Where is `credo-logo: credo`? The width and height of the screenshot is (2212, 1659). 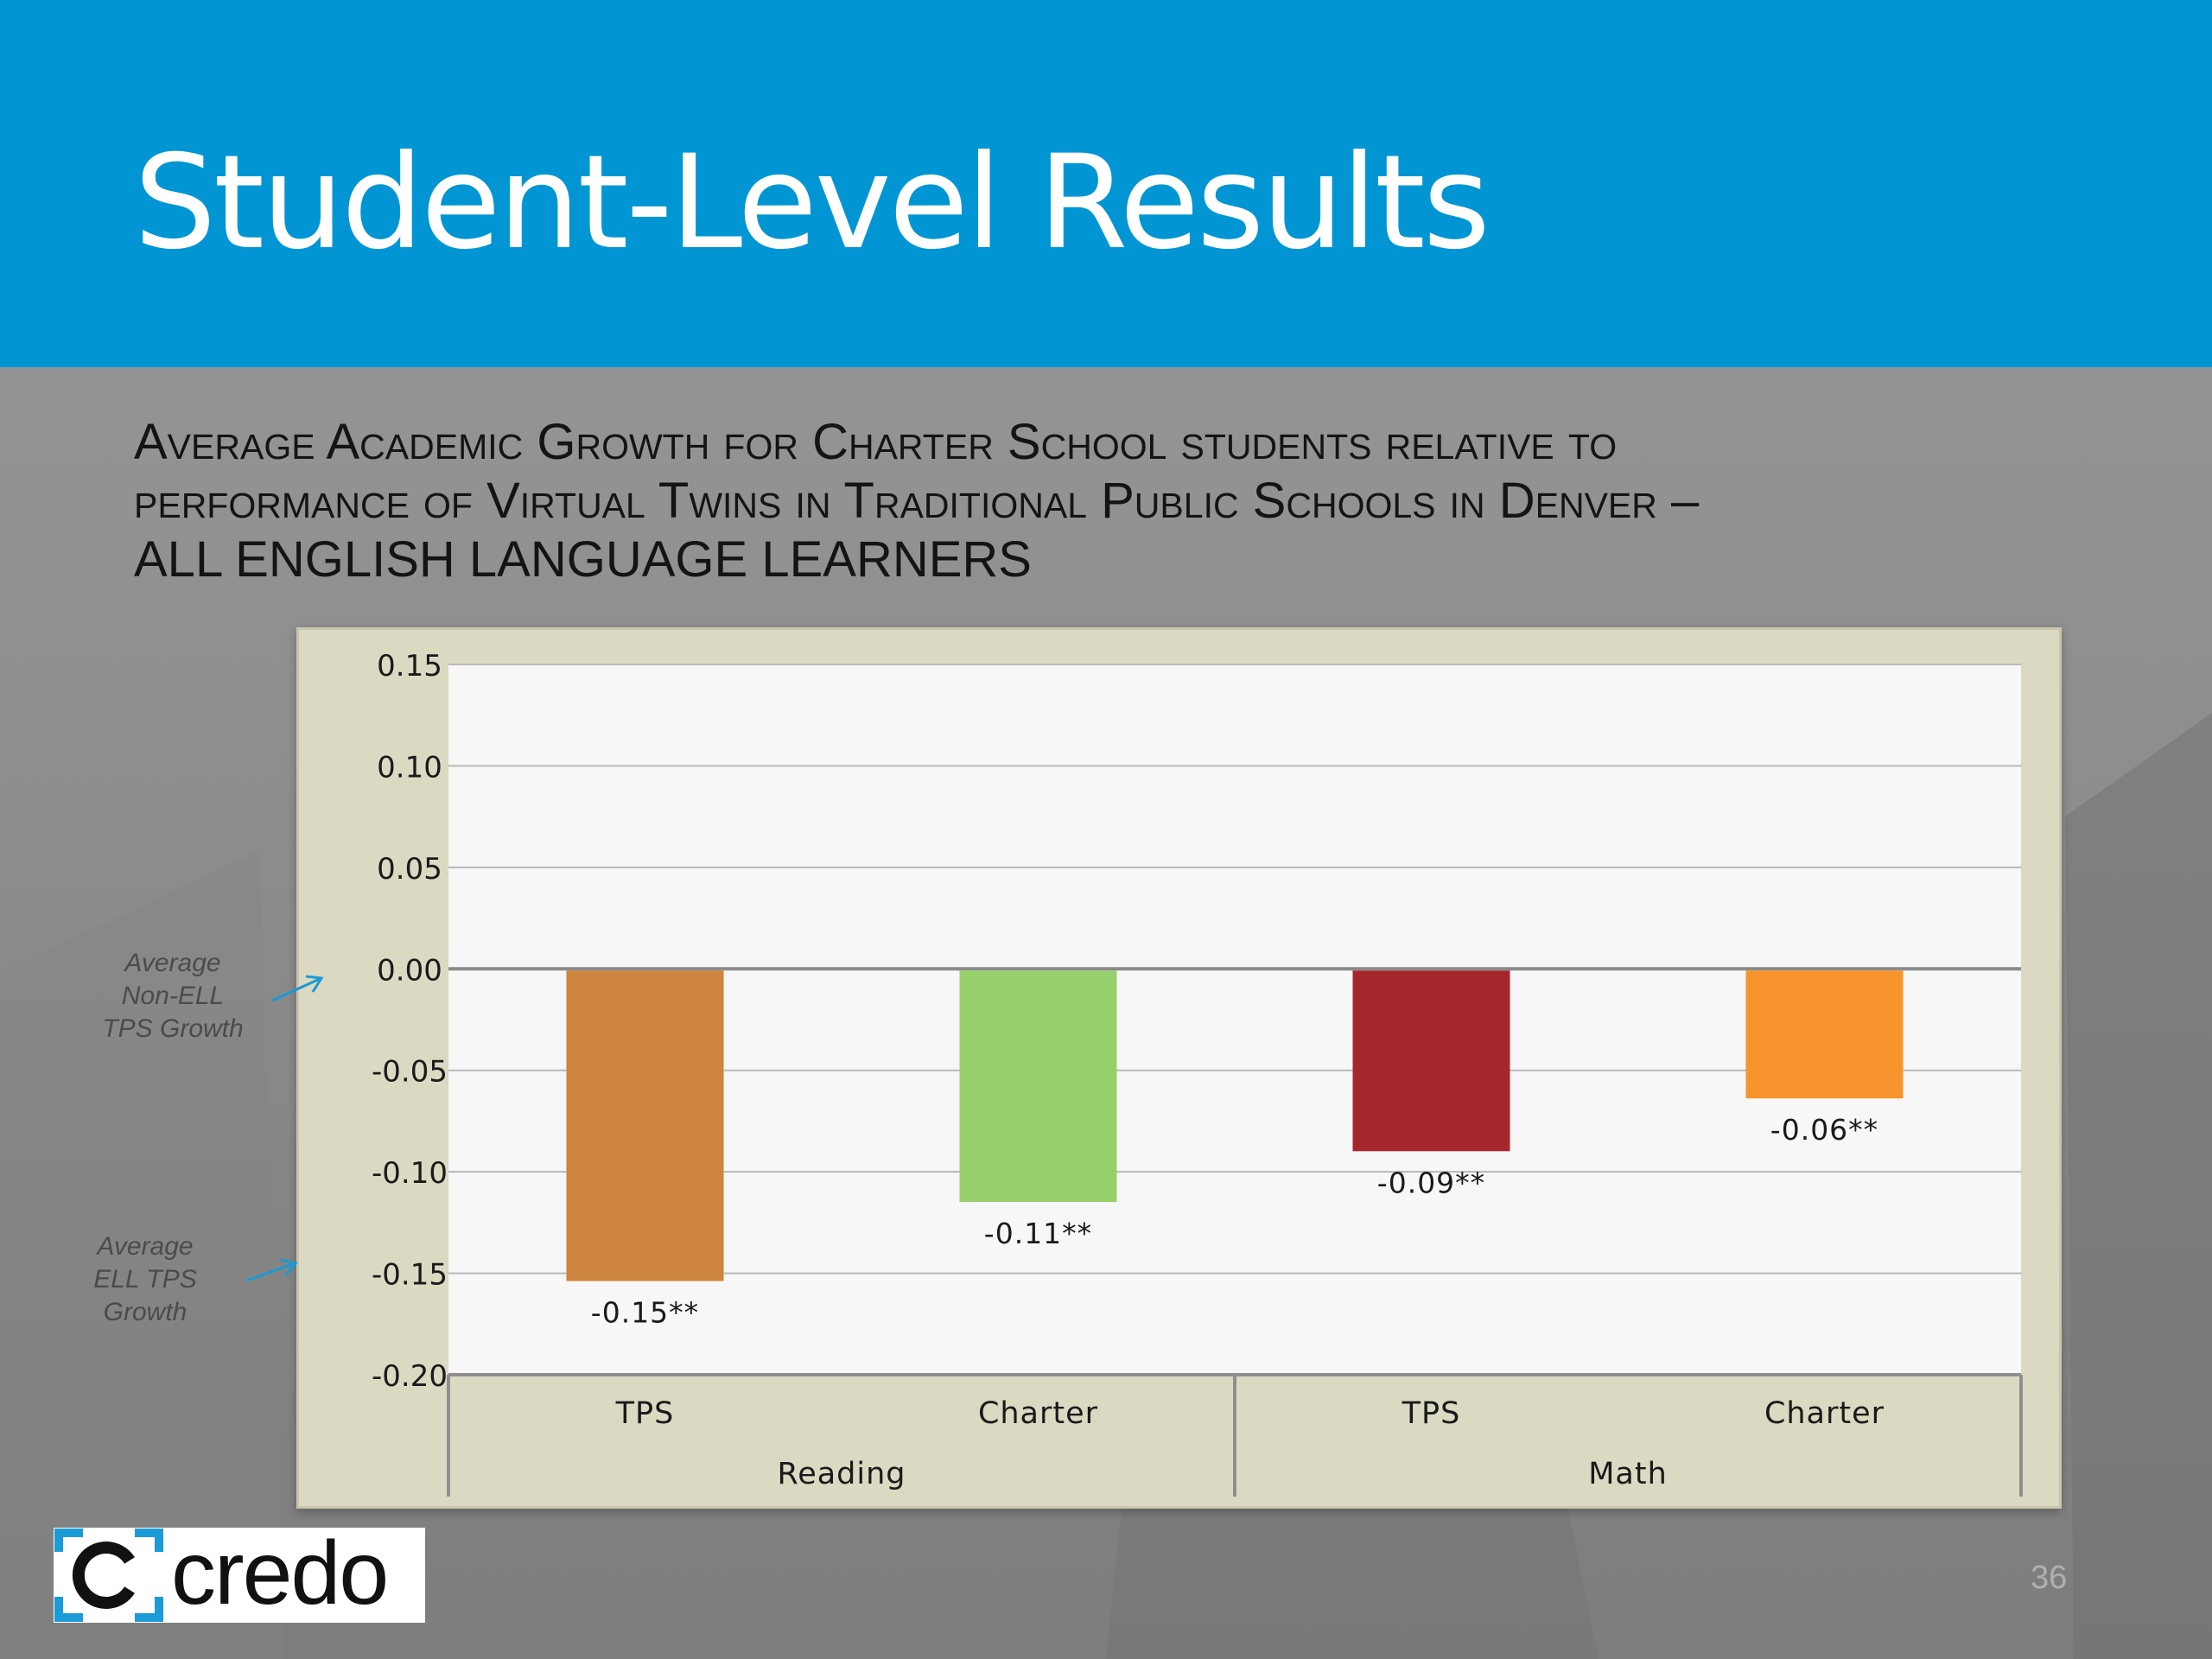
credo-logo: credo is located at coordinates (239, 1573).